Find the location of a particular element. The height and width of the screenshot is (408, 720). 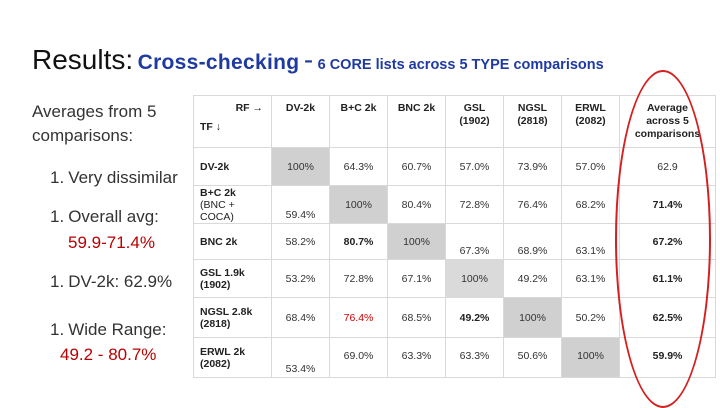

list-item-overall-avg: 1. Overall avg: is located at coordinates (104, 217).